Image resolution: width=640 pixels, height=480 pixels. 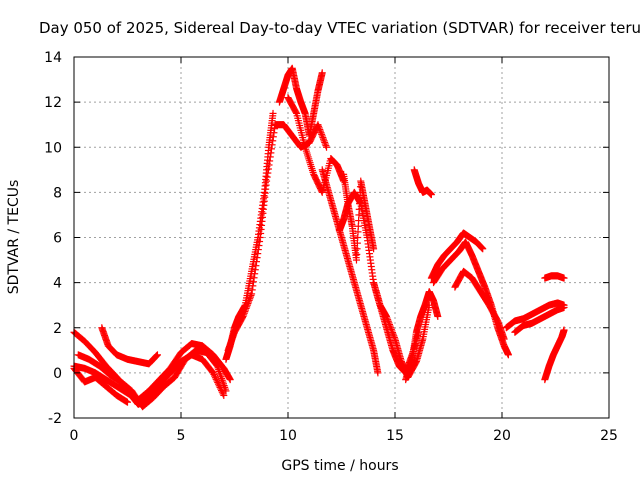 I want to click on y-tick-label: 4, so click(x=57, y=284).